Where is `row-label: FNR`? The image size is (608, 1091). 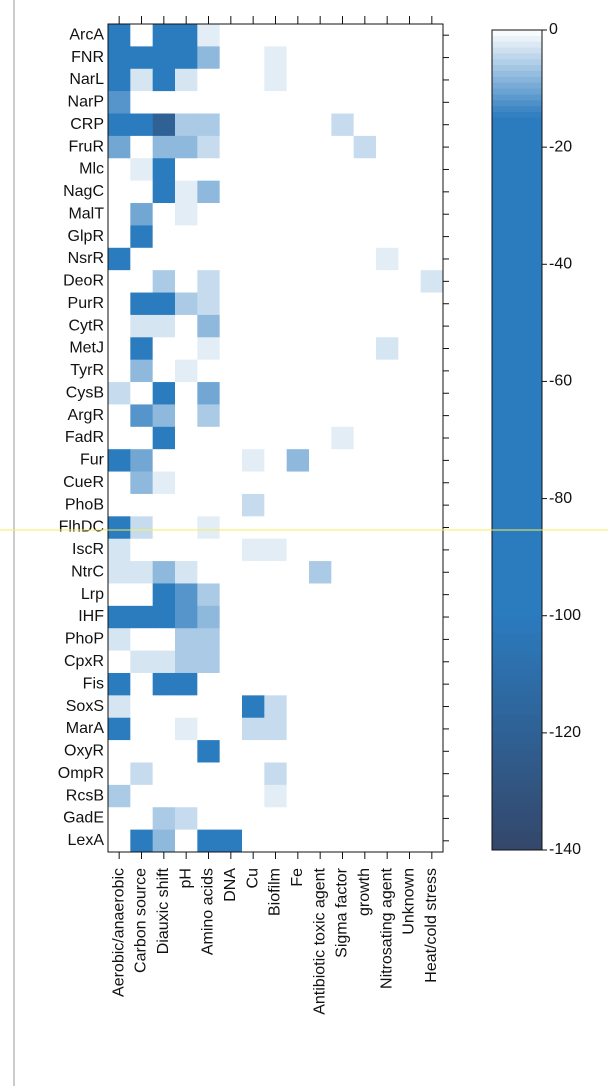 row-label: FNR is located at coordinates (87, 57).